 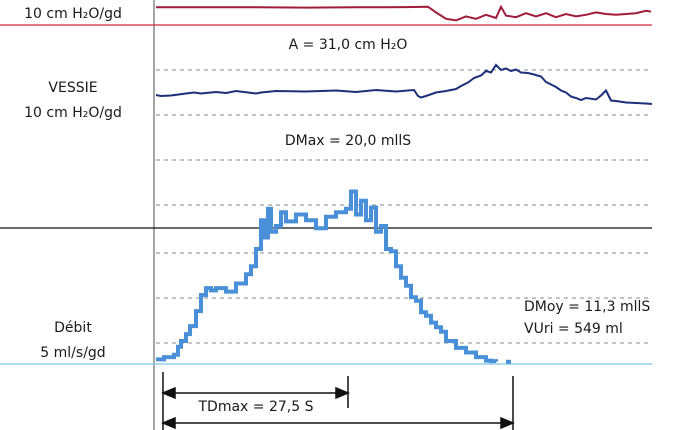 What do you see at coordinates (72, 88) in the screenshot?
I see `vessie-ylabel: VESSIE` at bounding box center [72, 88].